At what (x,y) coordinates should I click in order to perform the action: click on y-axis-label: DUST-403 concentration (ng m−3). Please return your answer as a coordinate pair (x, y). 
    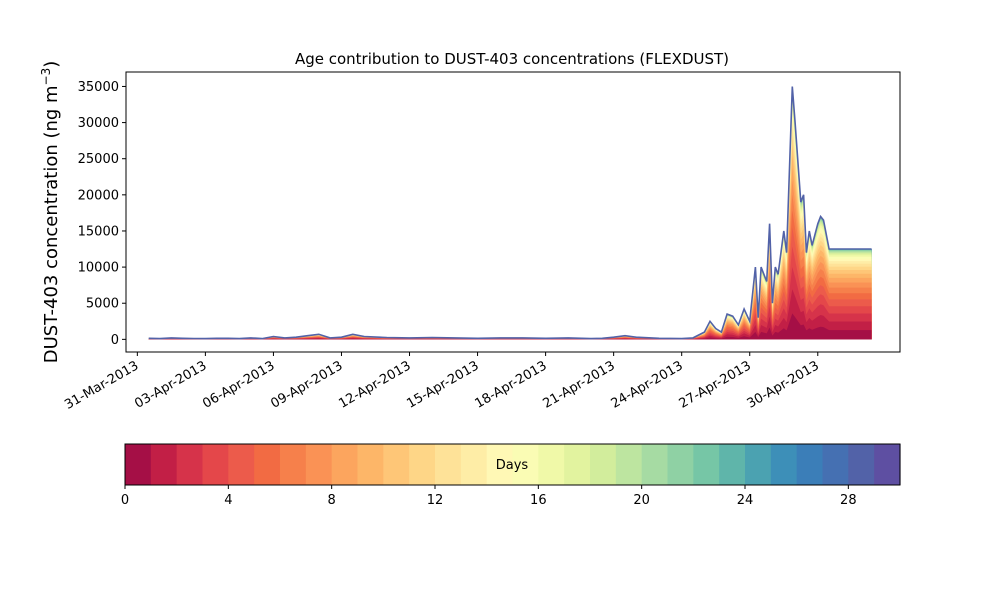
    Looking at the image, I should click on (50, 212).